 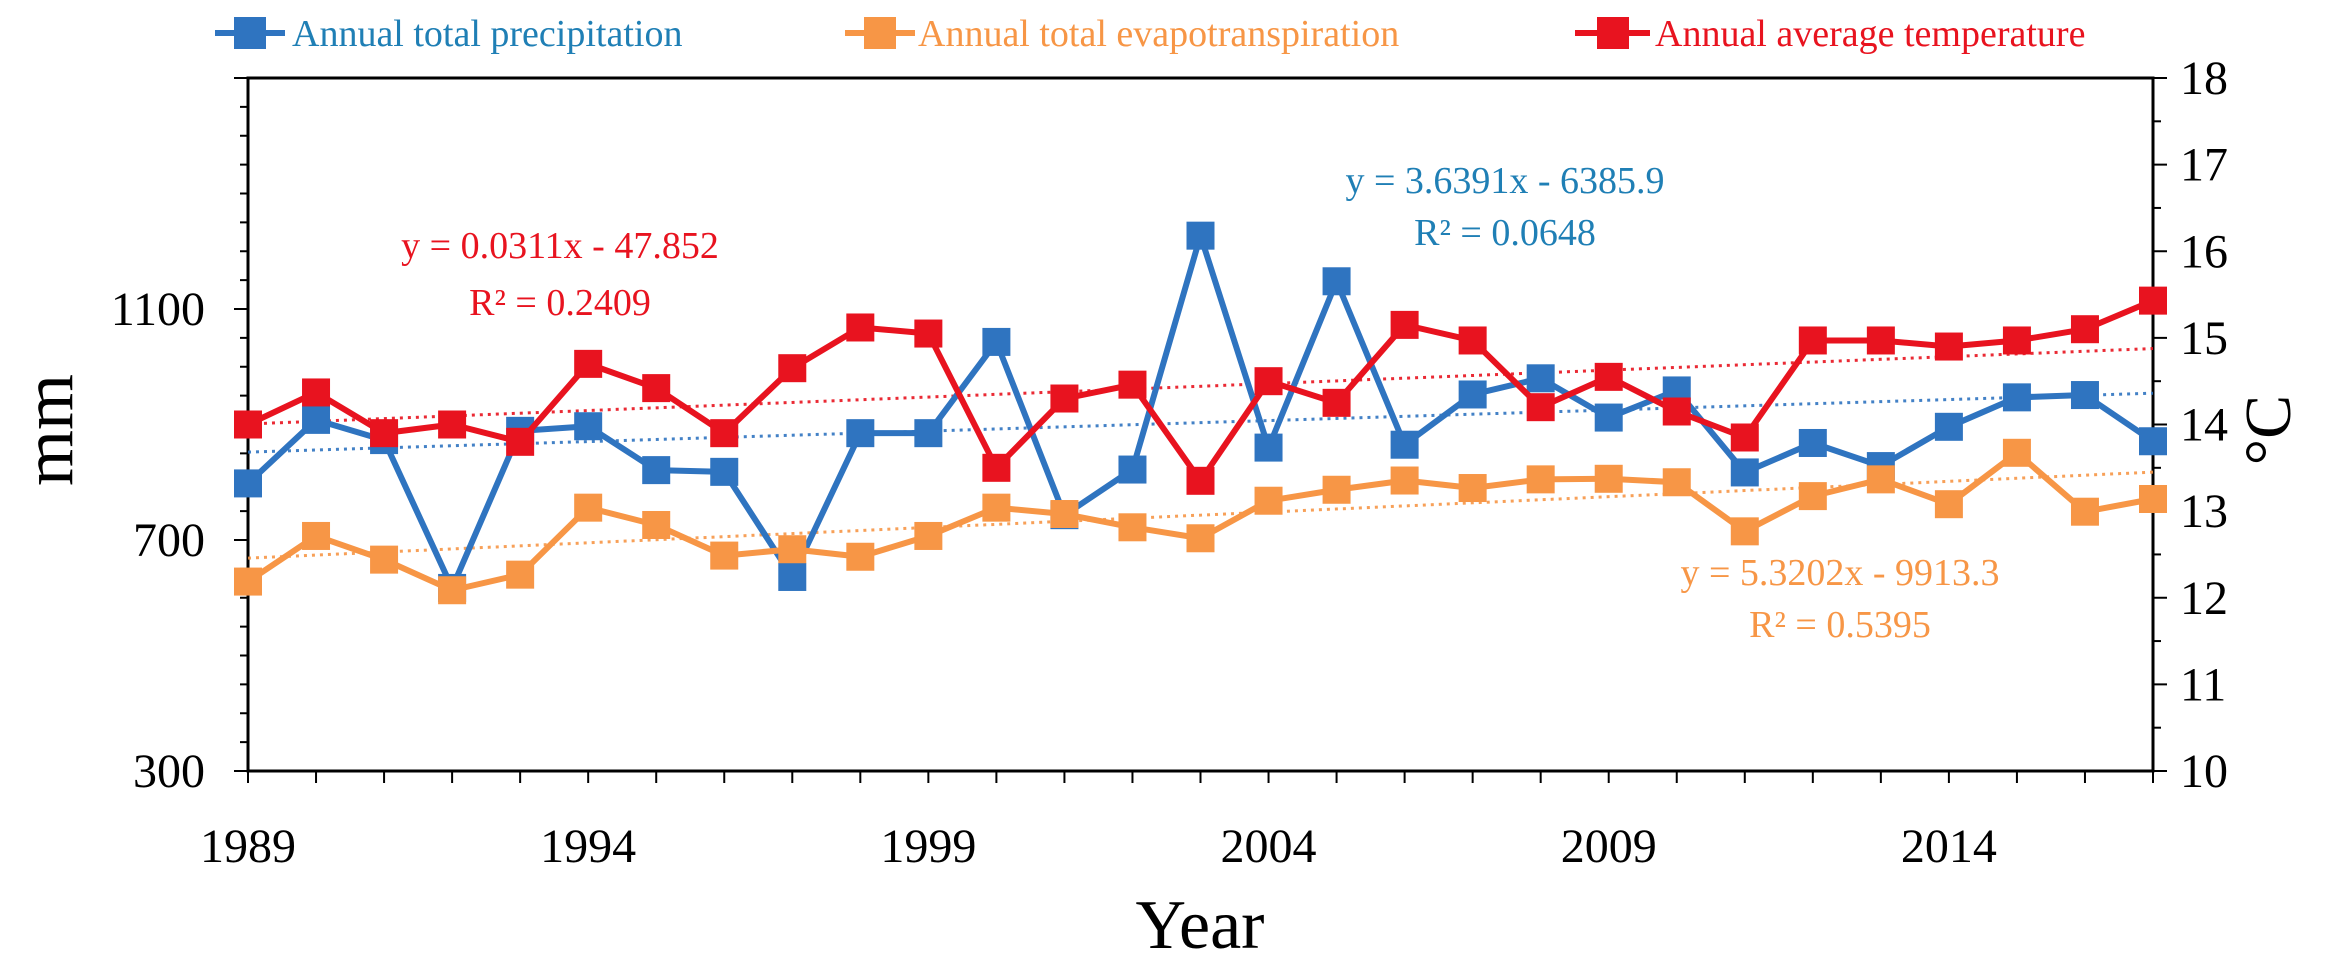 I want to click on annotation-evapotranspiration: y = 5.3202x - 9913.3 R² = 0.5395, so click(x=1839, y=599).